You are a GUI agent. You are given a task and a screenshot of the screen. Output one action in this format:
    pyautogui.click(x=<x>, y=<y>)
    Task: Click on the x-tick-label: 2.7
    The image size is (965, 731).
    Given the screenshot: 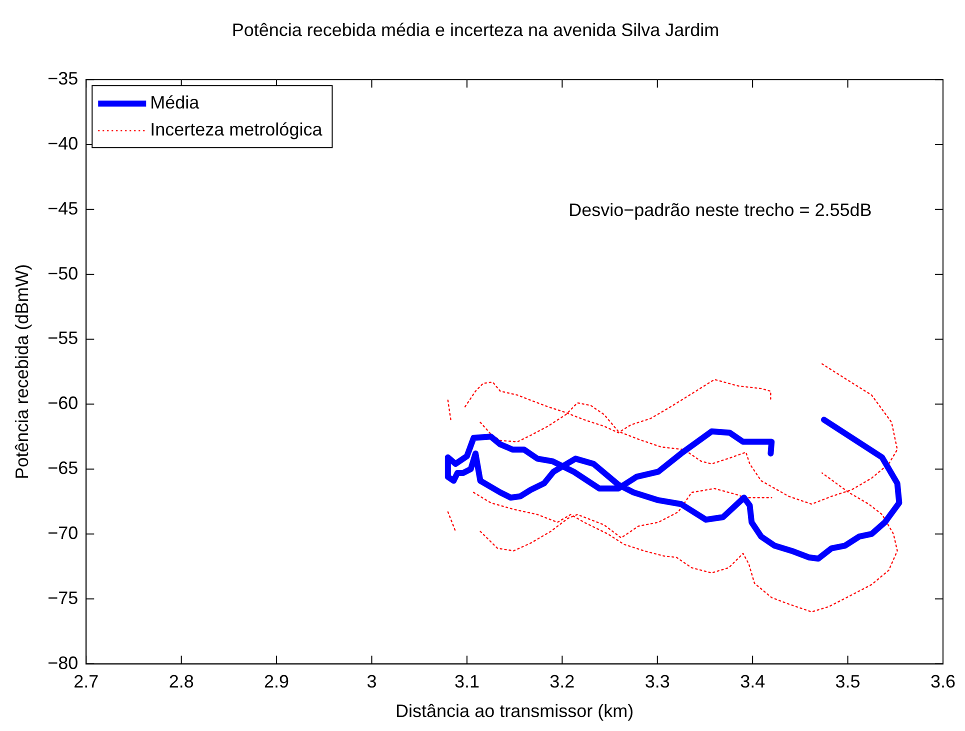 What is the action you would take?
    pyautogui.click(x=86, y=682)
    